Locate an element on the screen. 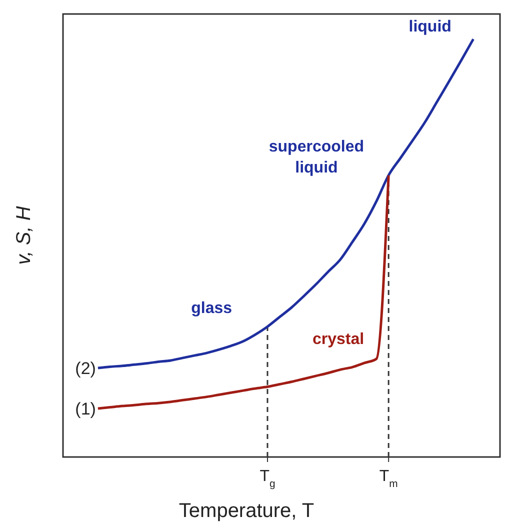  annotation: supercooled liquid is located at coordinates (316, 157).